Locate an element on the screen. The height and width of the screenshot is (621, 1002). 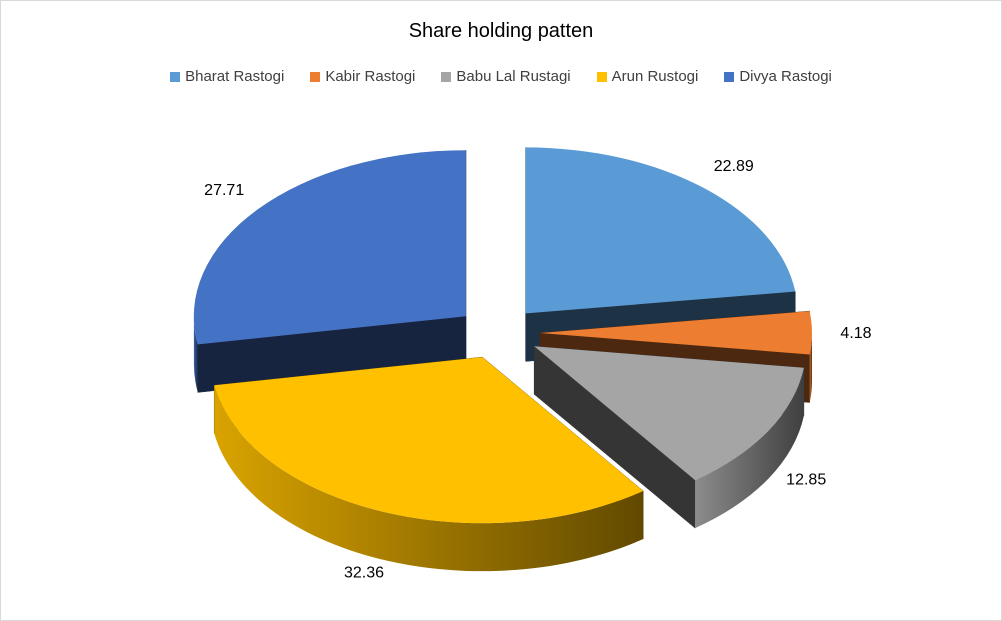
legend-label: Bharat Rastogi is located at coordinates (235, 76).